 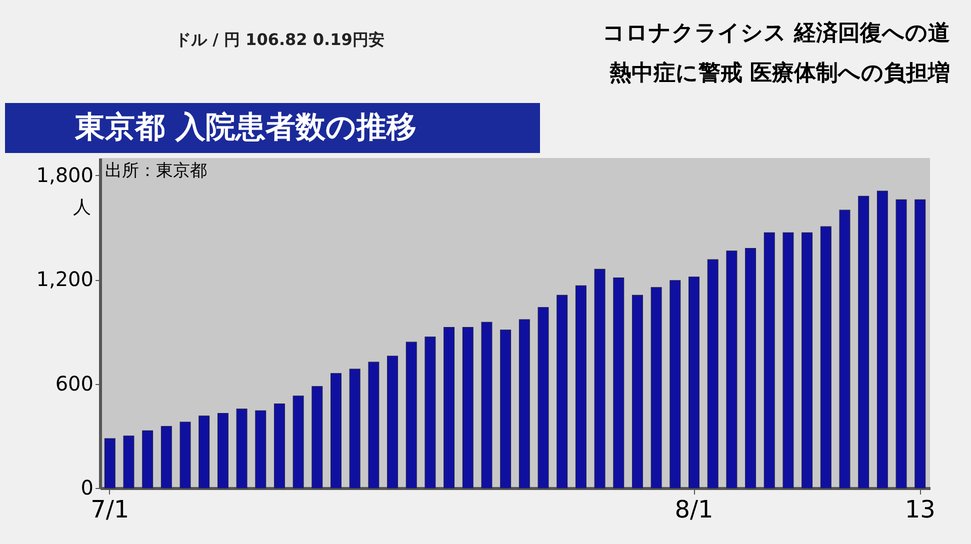 I want to click on y-tick-label: 1,800, so click(x=65, y=174).